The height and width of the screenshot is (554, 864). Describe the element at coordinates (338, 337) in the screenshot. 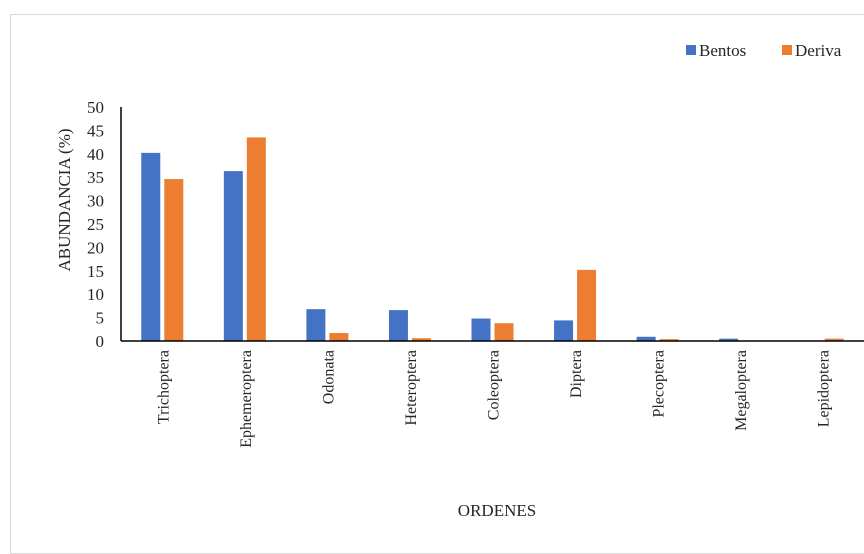

I see `bar-deriva-odonata` at that location.